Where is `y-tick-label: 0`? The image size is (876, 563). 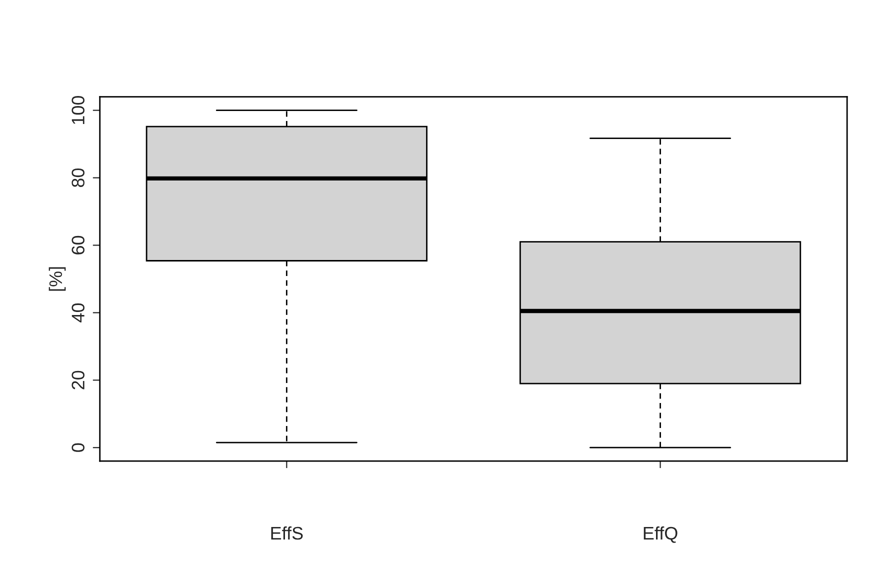 y-tick-label: 0 is located at coordinates (78, 447).